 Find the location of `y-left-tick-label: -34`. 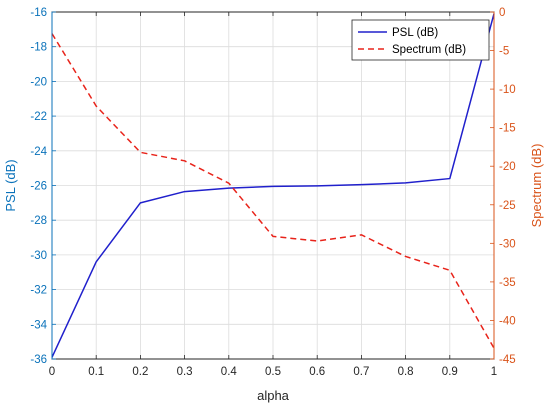

y-left-tick-label: -34 is located at coordinates (38, 325).